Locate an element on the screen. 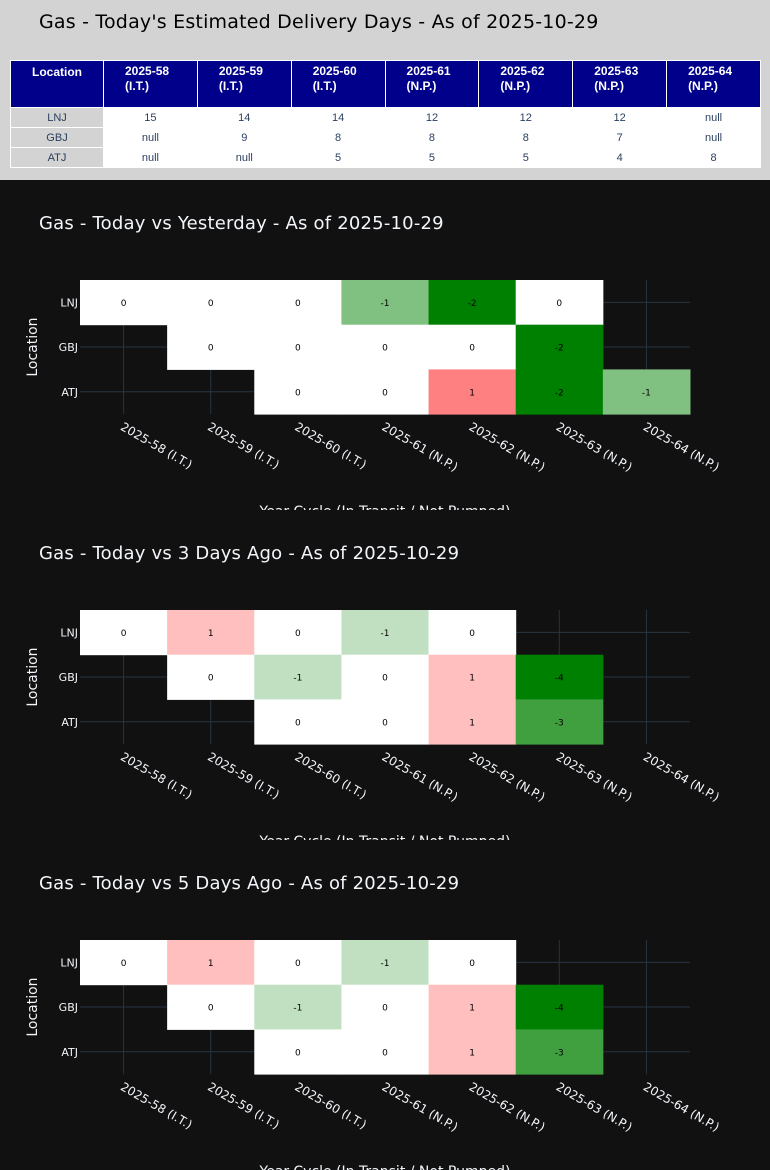 The width and height of the screenshot is (770, 1170). column-header: 2025-62 (N.P.) is located at coordinates (526, 84).